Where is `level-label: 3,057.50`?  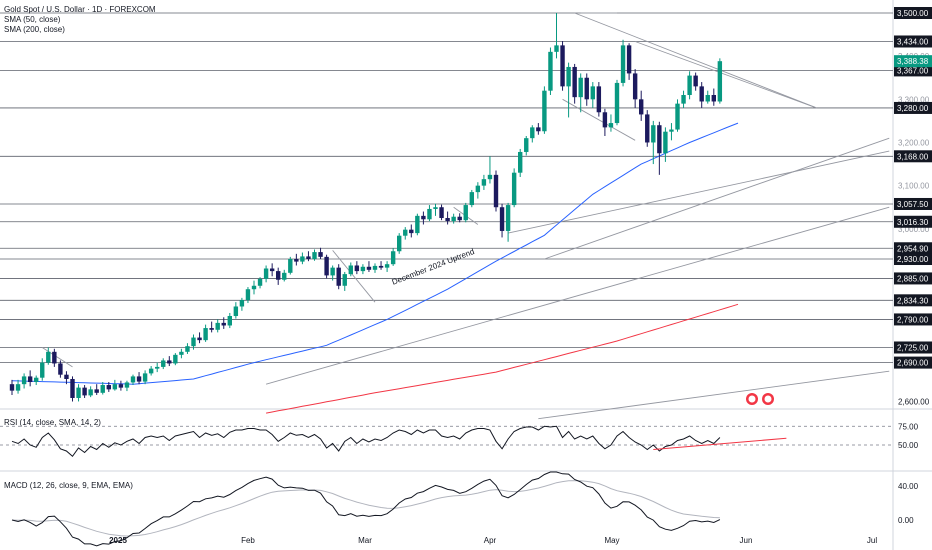
level-label: 3,057.50 is located at coordinates (913, 204).